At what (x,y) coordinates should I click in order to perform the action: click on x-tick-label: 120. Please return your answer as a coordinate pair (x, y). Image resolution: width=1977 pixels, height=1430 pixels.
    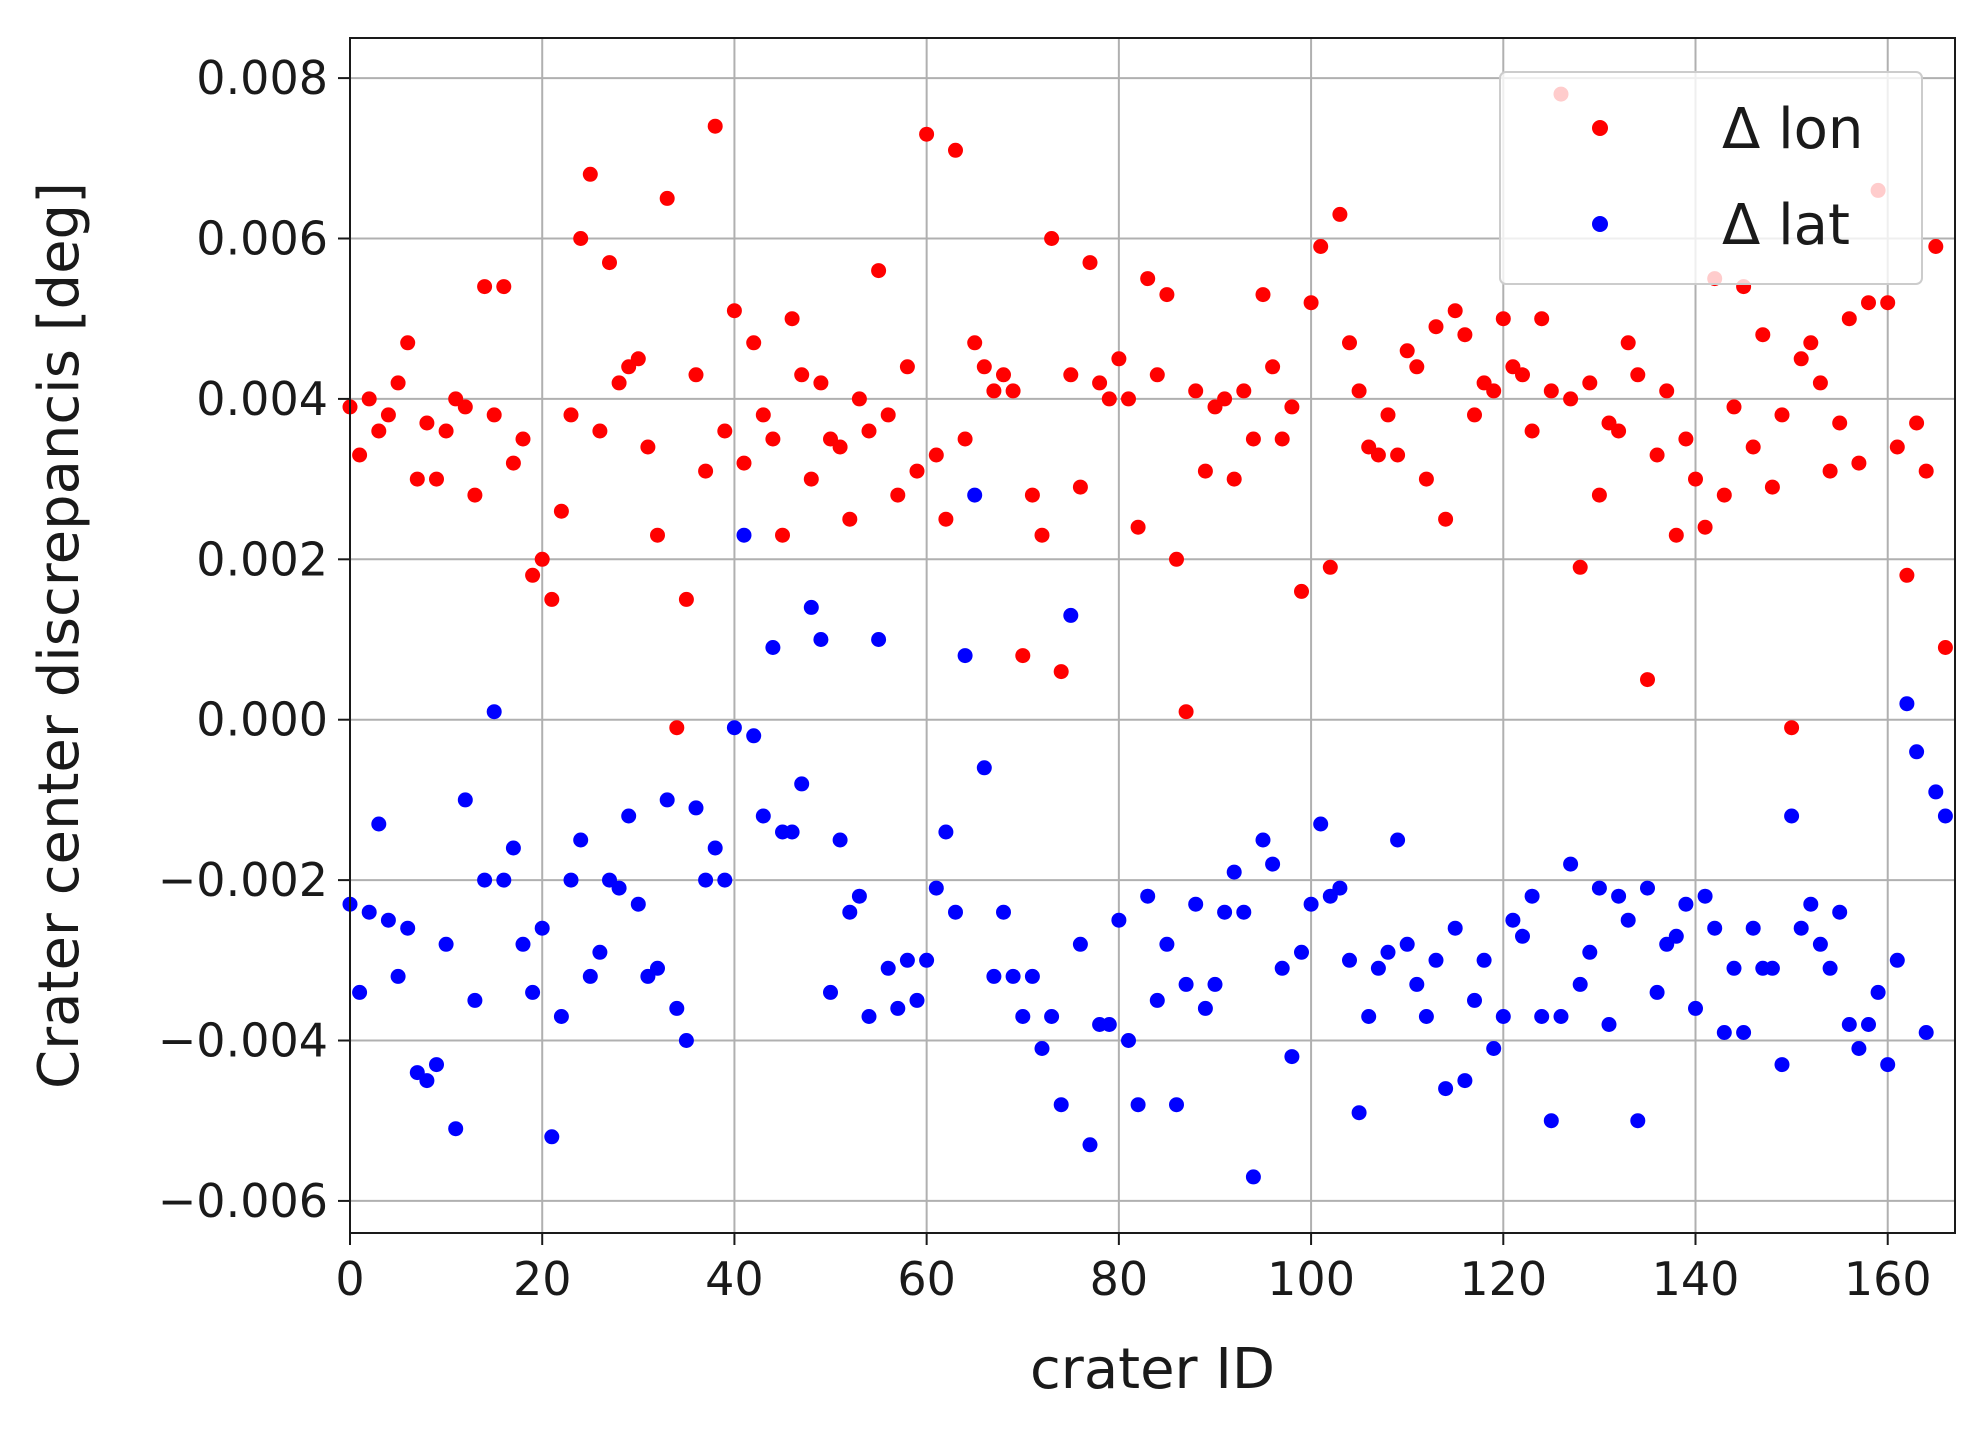
    Looking at the image, I should click on (1503, 1279).